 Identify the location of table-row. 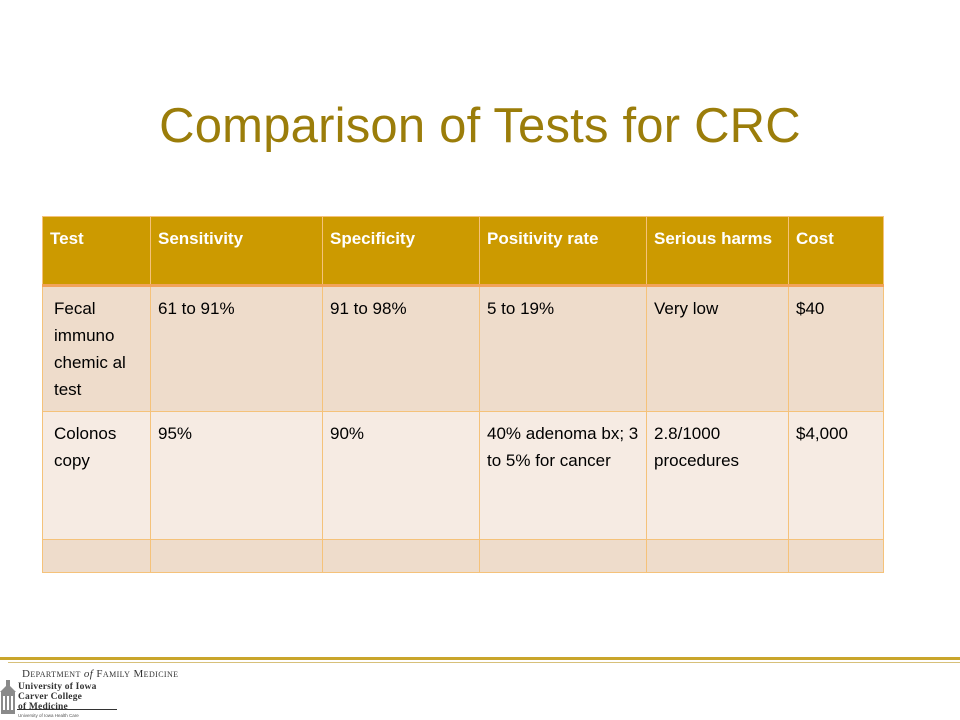
(463, 556).